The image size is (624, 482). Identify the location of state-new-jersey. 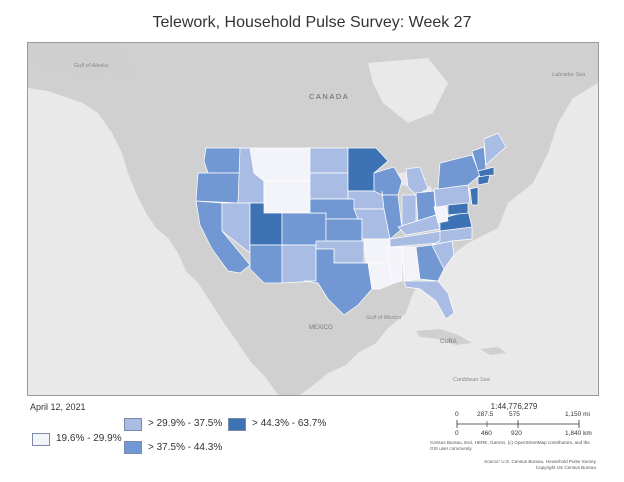
(474, 196).